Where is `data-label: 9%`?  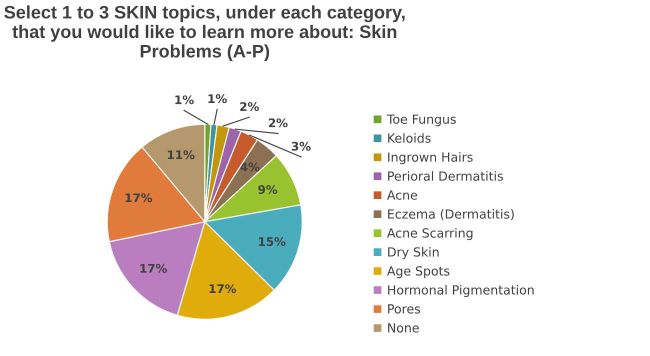 data-label: 9% is located at coordinates (268, 189).